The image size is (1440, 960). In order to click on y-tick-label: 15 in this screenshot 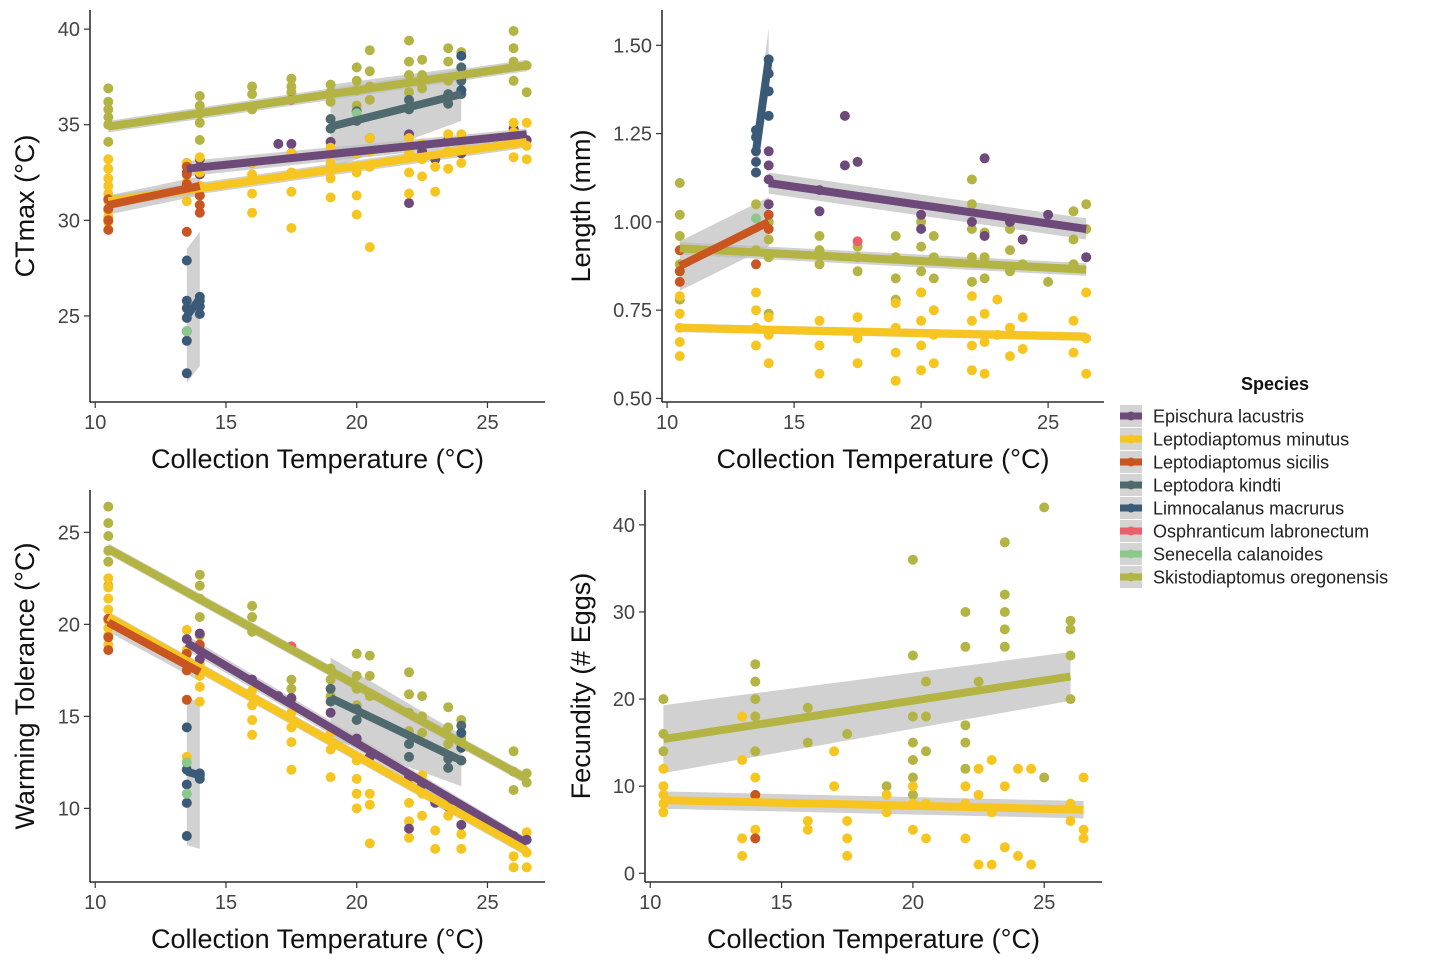, I will do `click(69, 717)`.